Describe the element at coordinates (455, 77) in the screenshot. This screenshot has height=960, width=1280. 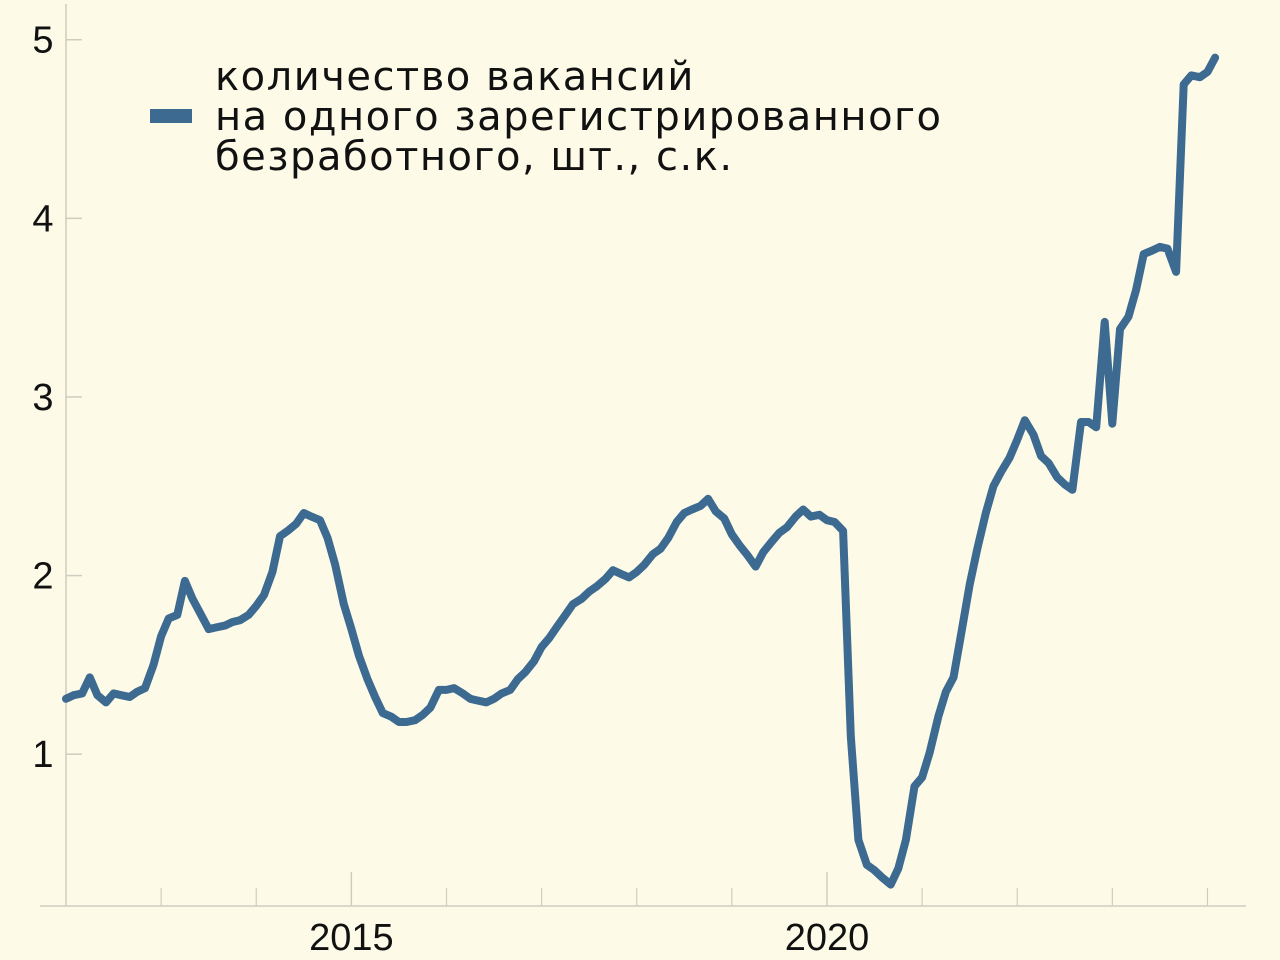
I see `legend-label-line-1: количество вакансий` at that location.